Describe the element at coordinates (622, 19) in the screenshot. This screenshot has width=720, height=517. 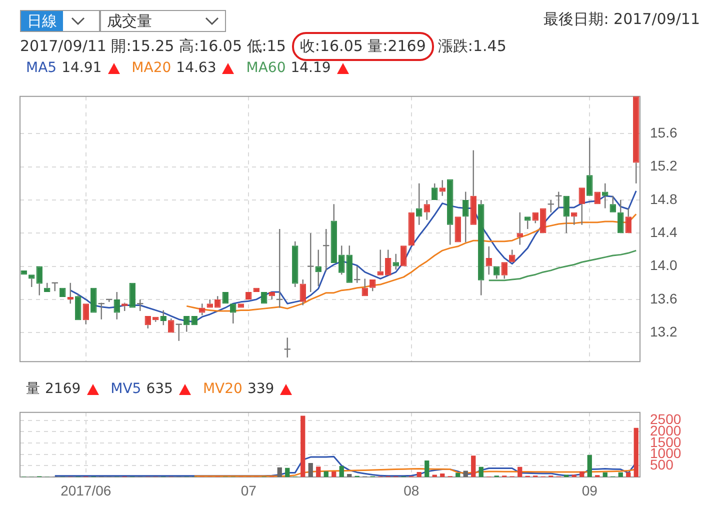
I see `chart-title: 最後日期: 2017/09/11` at that location.